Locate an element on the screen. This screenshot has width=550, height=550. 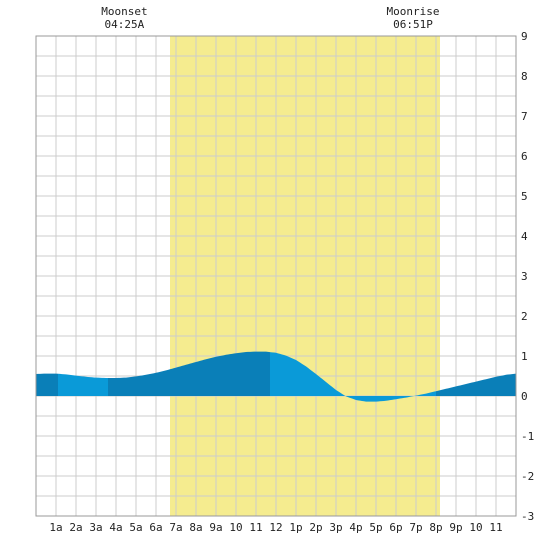
moon-event-time: 06:51P is located at coordinates (413, 24).